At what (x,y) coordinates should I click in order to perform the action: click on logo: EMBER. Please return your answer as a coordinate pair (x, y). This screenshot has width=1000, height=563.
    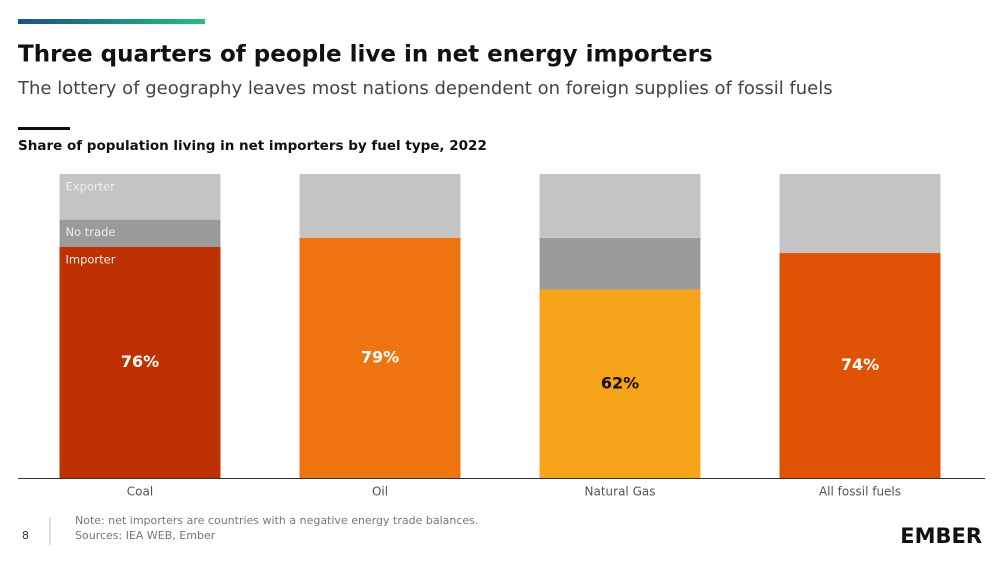
    Looking at the image, I should click on (941, 536).